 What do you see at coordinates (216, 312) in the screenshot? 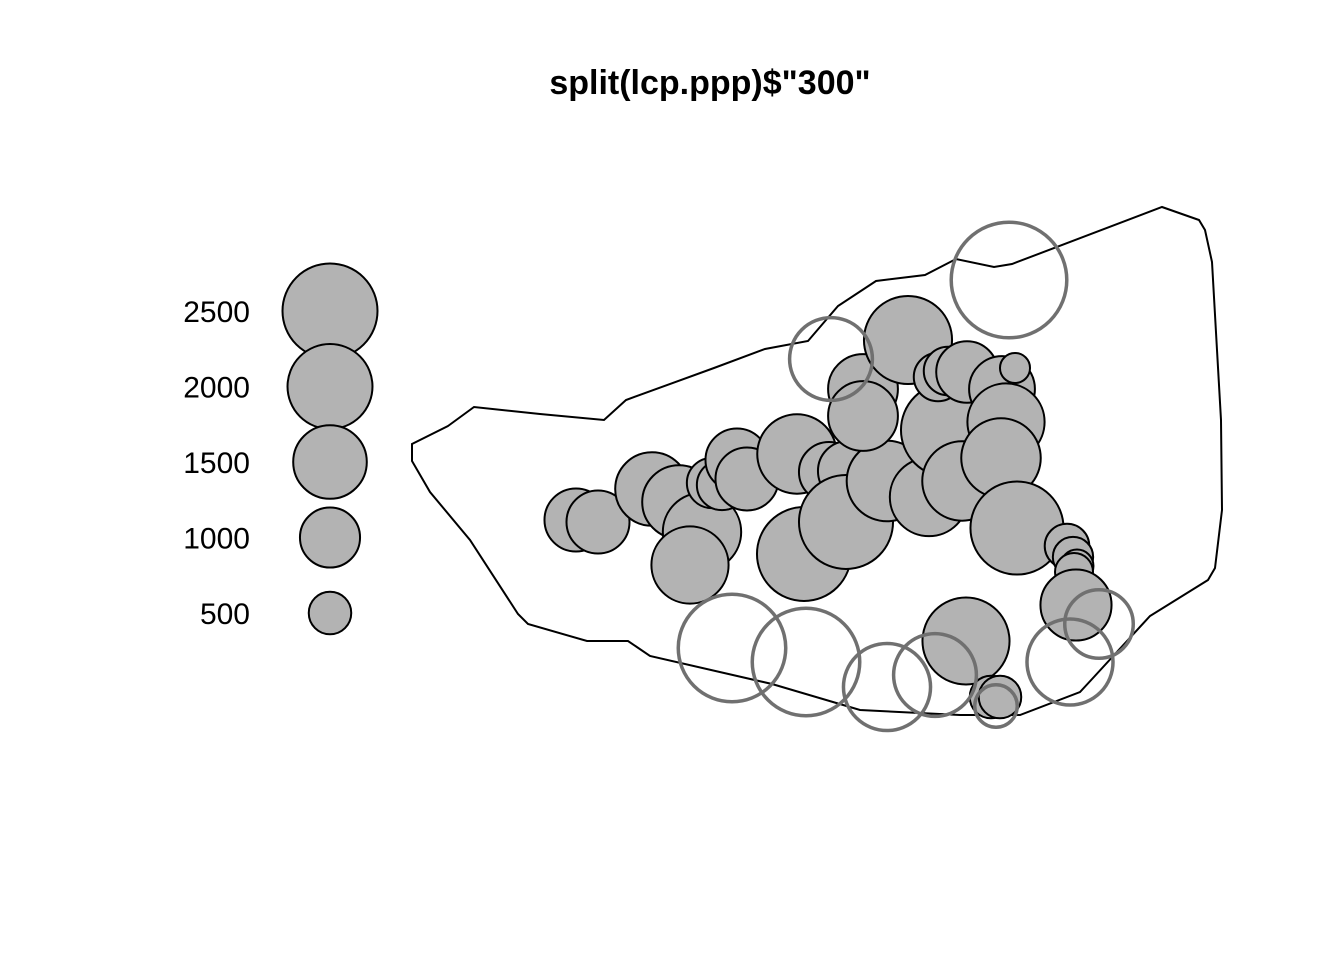
I see `legend-label: 2500` at bounding box center [216, 312].